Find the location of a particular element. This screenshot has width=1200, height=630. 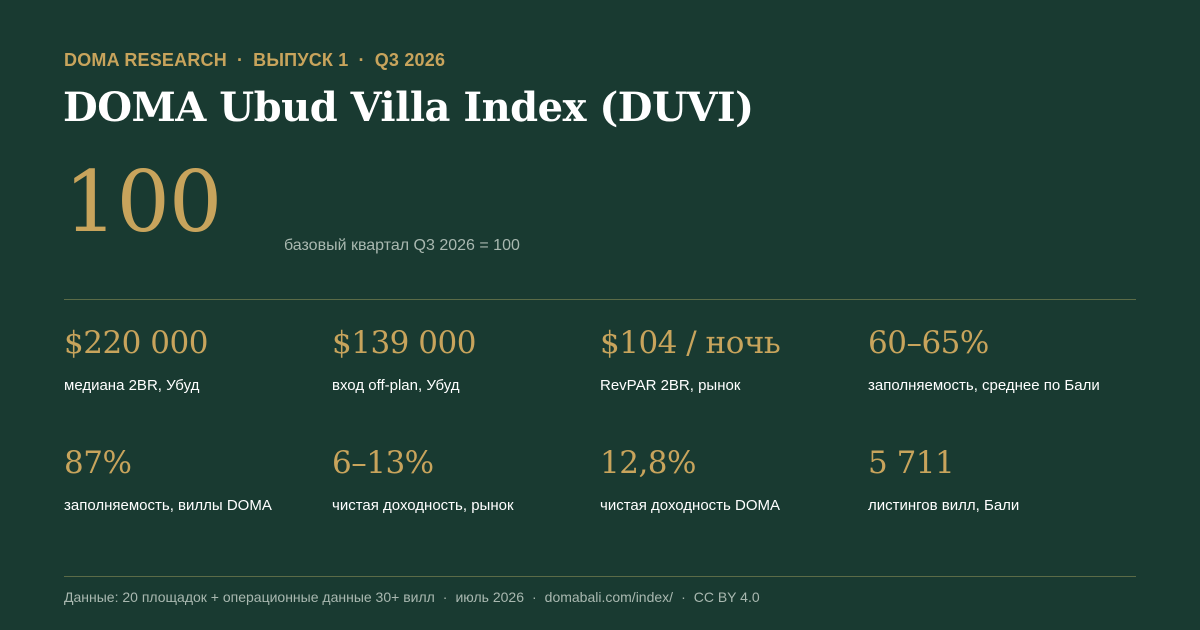

kicker-line: DOMA RESEARCH · ВЫПУСК 1 · Q3 2026 is located at coordinates (254, 60).